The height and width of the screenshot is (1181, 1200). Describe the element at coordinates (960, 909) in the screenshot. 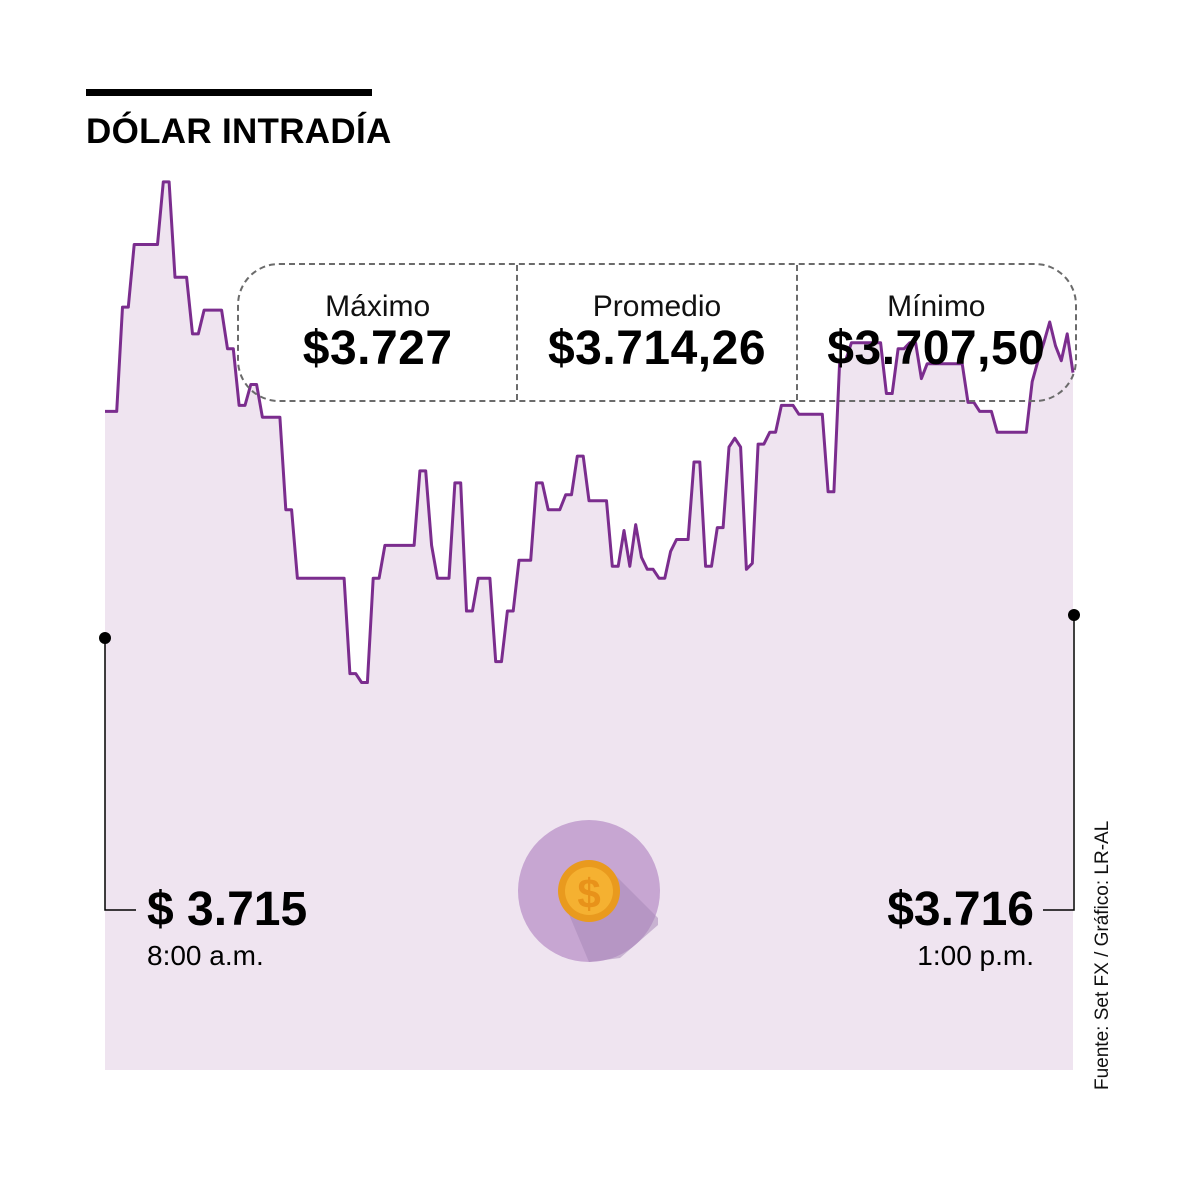

I see `closing-price-value: $3.716` at that location.